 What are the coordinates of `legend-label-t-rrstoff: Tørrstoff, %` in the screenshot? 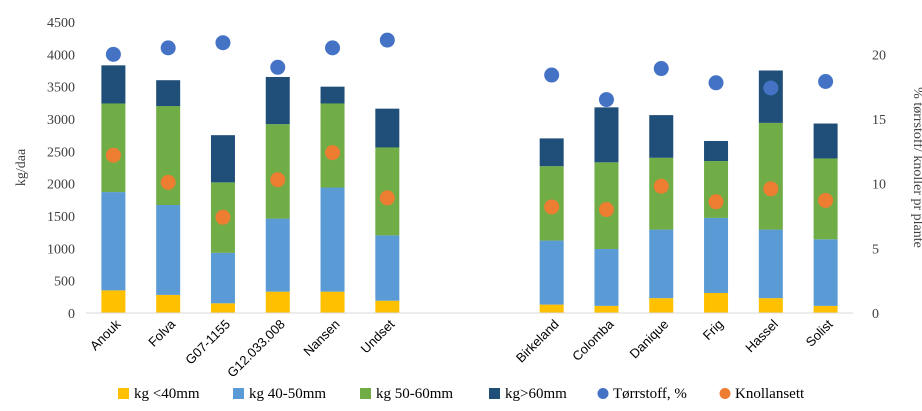 It's located at (650, 394).